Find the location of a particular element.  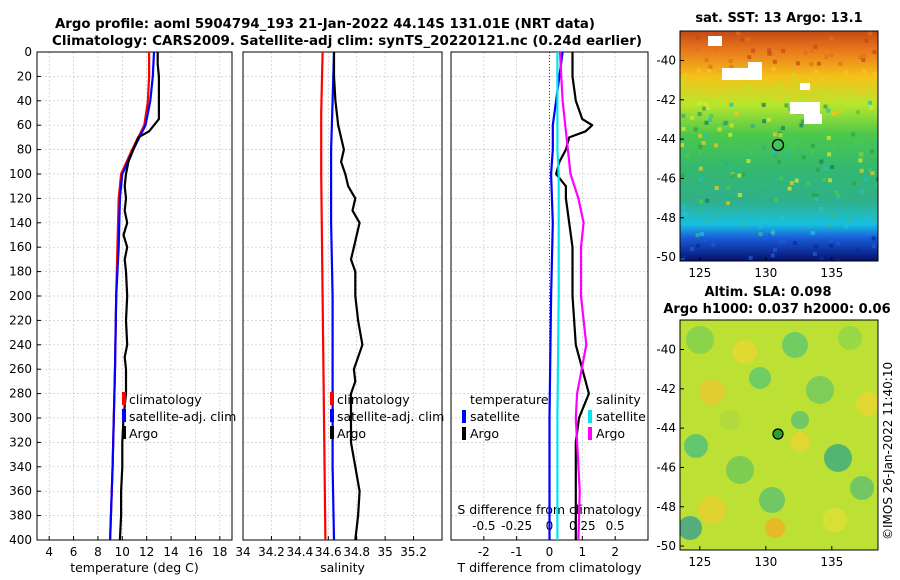

sst-map-texture is located at coordinates (779, 146).